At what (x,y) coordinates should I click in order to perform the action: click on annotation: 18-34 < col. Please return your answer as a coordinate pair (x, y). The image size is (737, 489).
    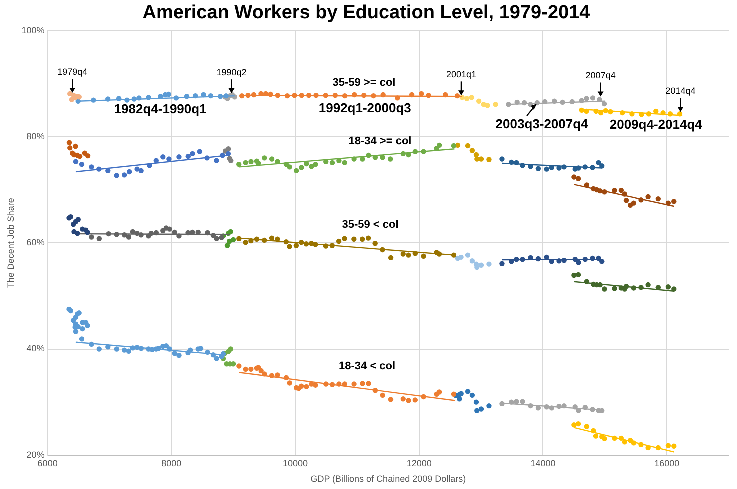
    Looking at the image, I should click on (367, 366).